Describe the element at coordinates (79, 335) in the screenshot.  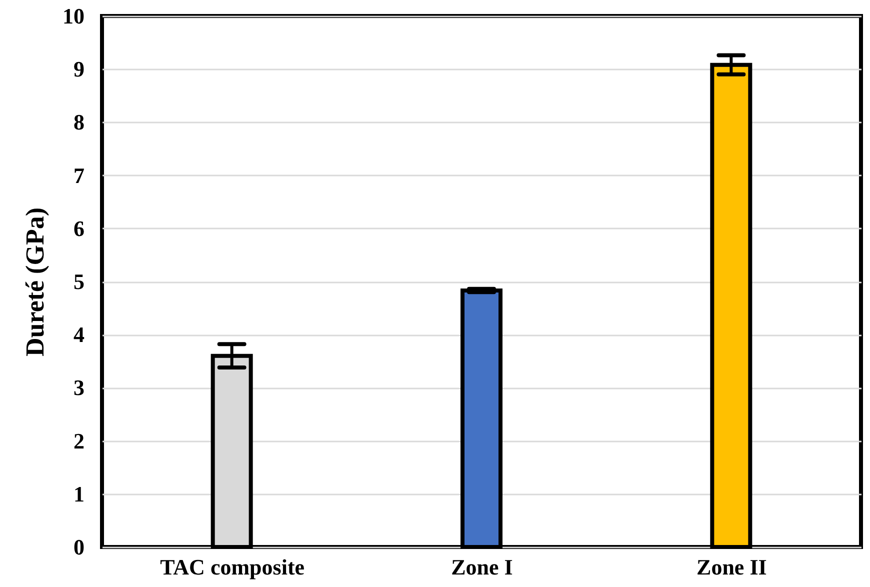
I see `y-tick-label: 4` at that location.